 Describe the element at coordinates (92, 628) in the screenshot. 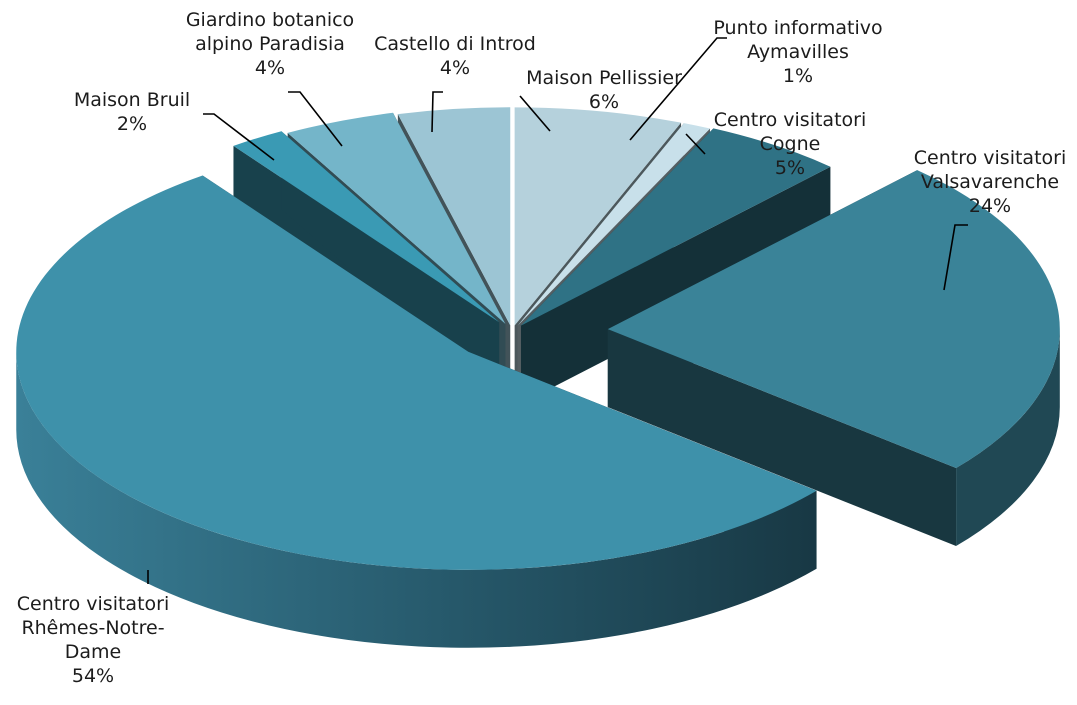

I see `slice-label-line: Rhêmes-Notre-` at that location.